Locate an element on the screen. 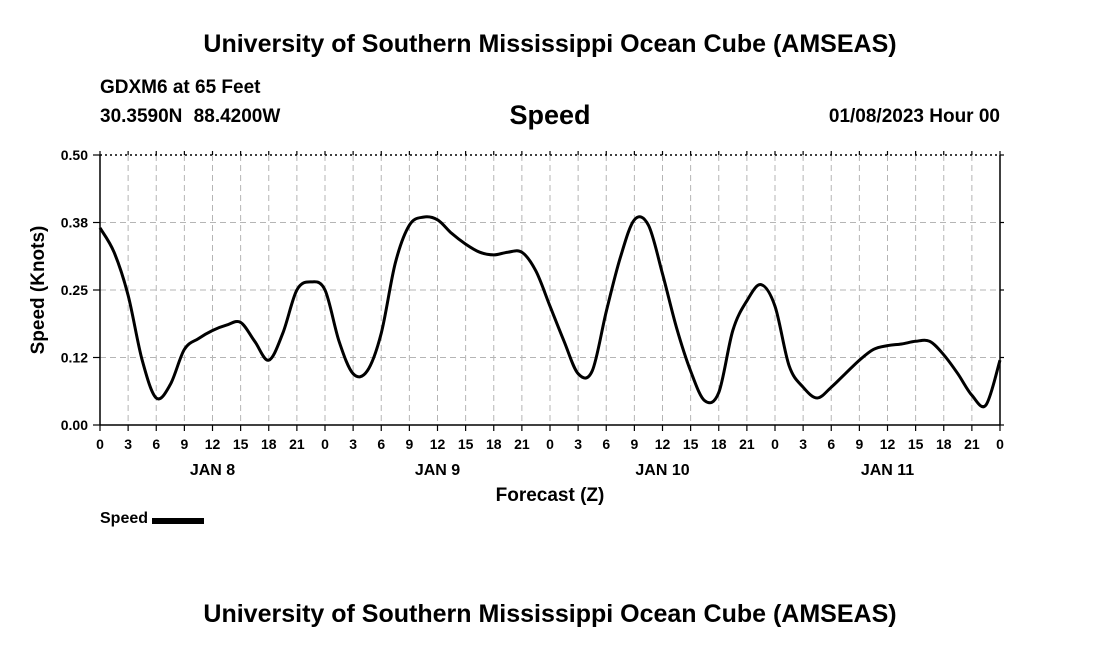  day-label: JAN 9 is located at coordinates (437, 470).